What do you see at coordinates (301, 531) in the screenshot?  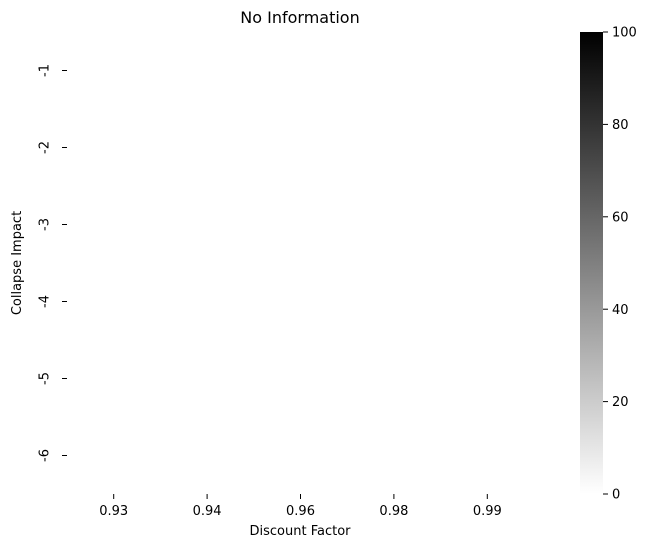 I see `x-axis-label: Discount Factor` at bounding box center [301, 531].